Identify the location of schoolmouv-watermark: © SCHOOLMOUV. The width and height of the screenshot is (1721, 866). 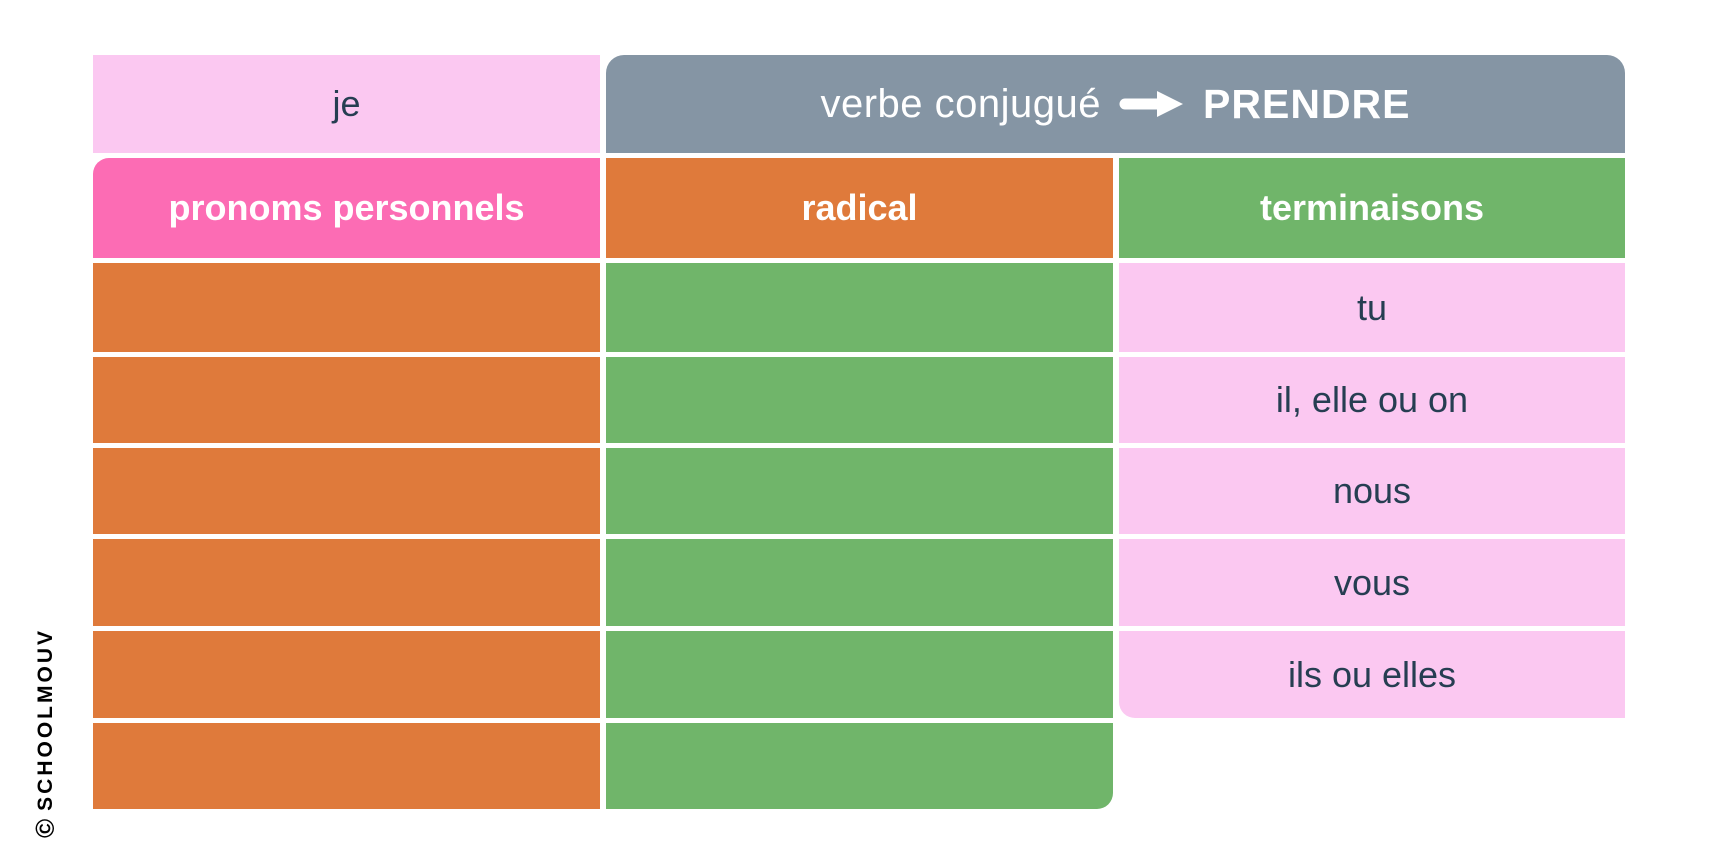
(45, 733).